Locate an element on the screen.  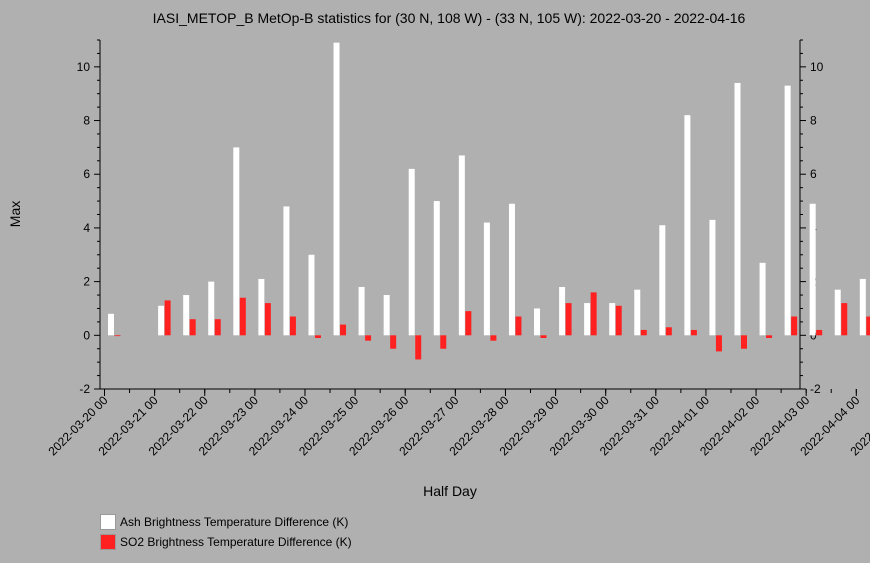
y-tick-label-left: 6 is located at coordinates (86, 174).